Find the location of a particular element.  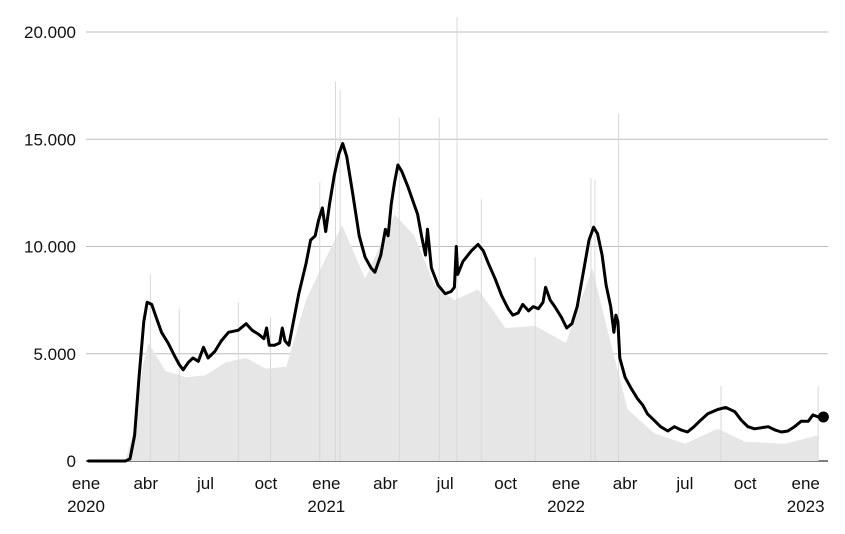

last-value-marker is located at coordinates (823, 417).